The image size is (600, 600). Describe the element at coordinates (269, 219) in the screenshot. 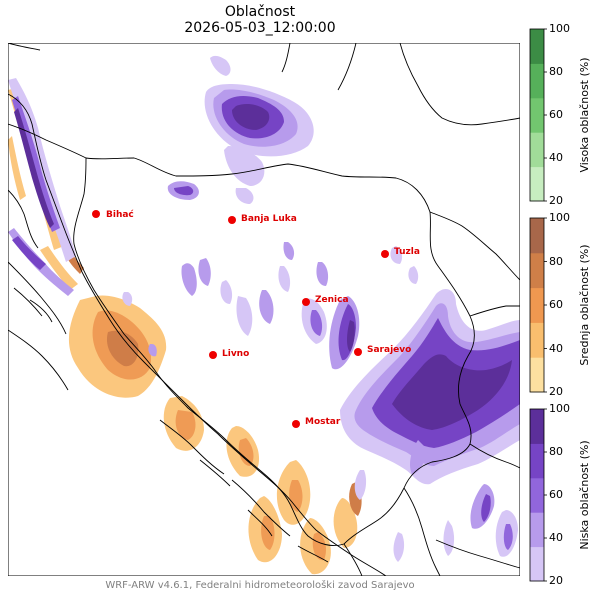

I see `city-label-banja-luka: Banja Luka` at that location.